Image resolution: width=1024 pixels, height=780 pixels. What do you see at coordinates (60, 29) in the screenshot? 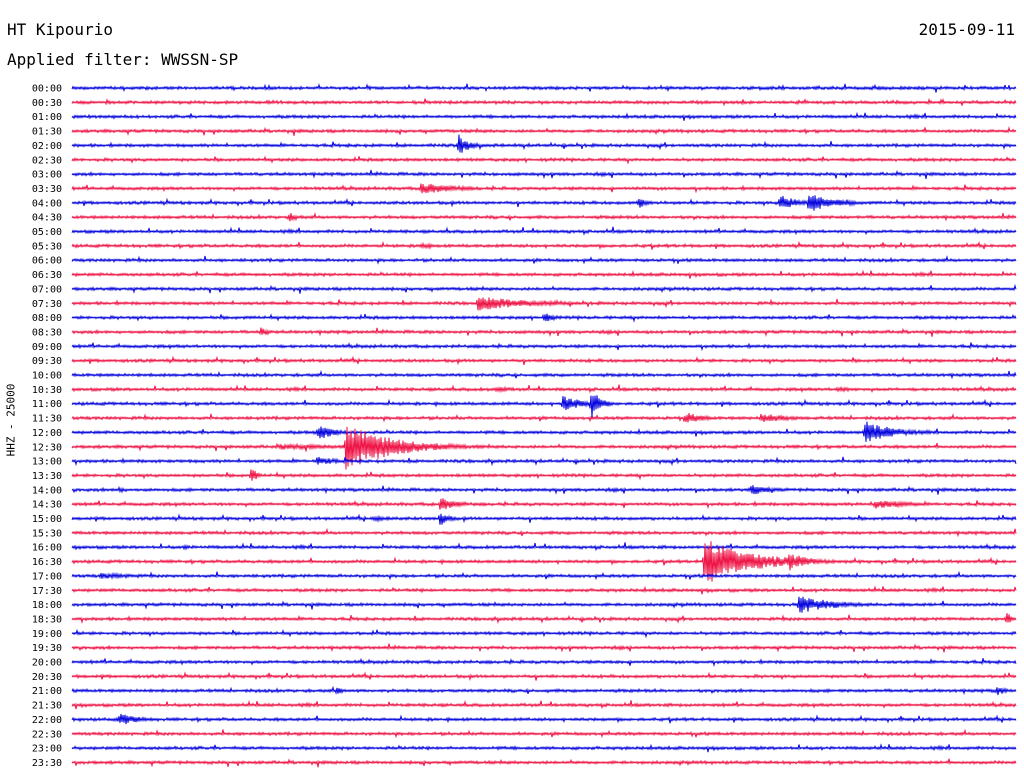
I see `station-name: HT Kipourio` at bounding box center [60, 29].